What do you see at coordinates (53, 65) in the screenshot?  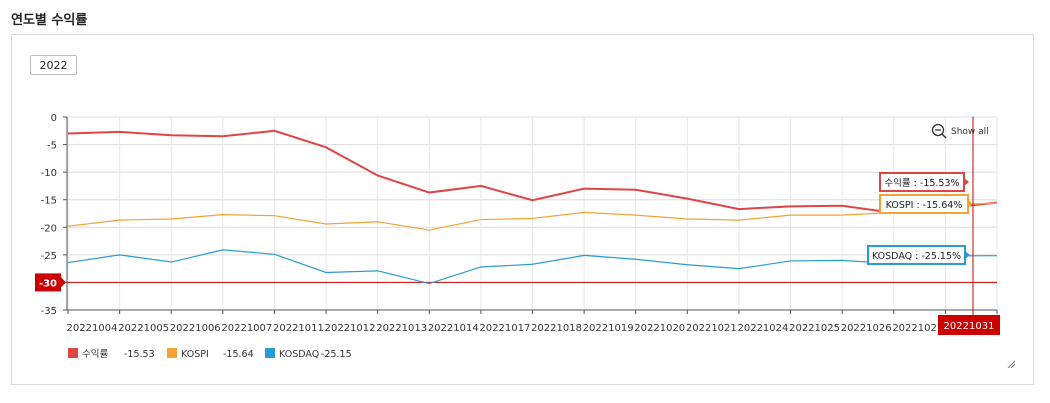 I see `year-button: 2022` at bounding box center [53, 65].